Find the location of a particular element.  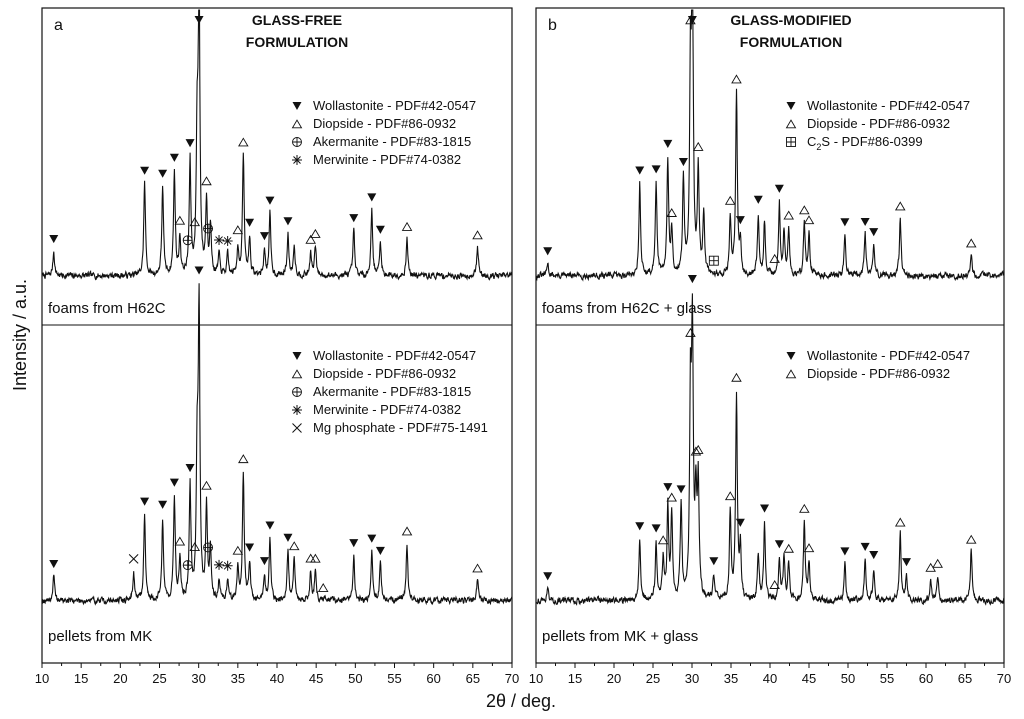

legend-label: Merwinite - PDF#74-0382 is located at coordinates (387, 409).